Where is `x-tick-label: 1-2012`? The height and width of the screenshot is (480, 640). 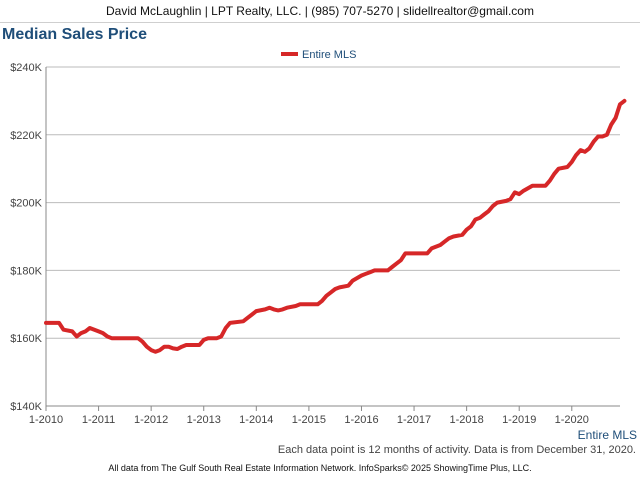 x-tick-label: 1-2012 is located at coordinates (151, 420).